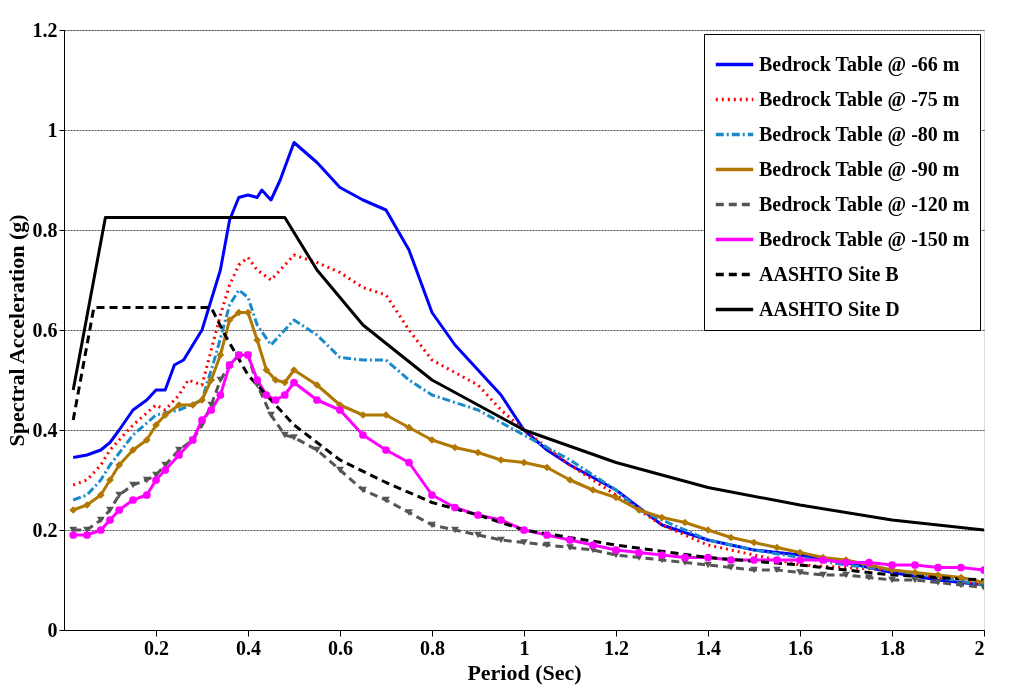 The image size is (1034, 698). What do you see at coordinates (432, 647) in the screenshot?
I see `x-tick-label: 0.8` at bounding box center [432, 647].